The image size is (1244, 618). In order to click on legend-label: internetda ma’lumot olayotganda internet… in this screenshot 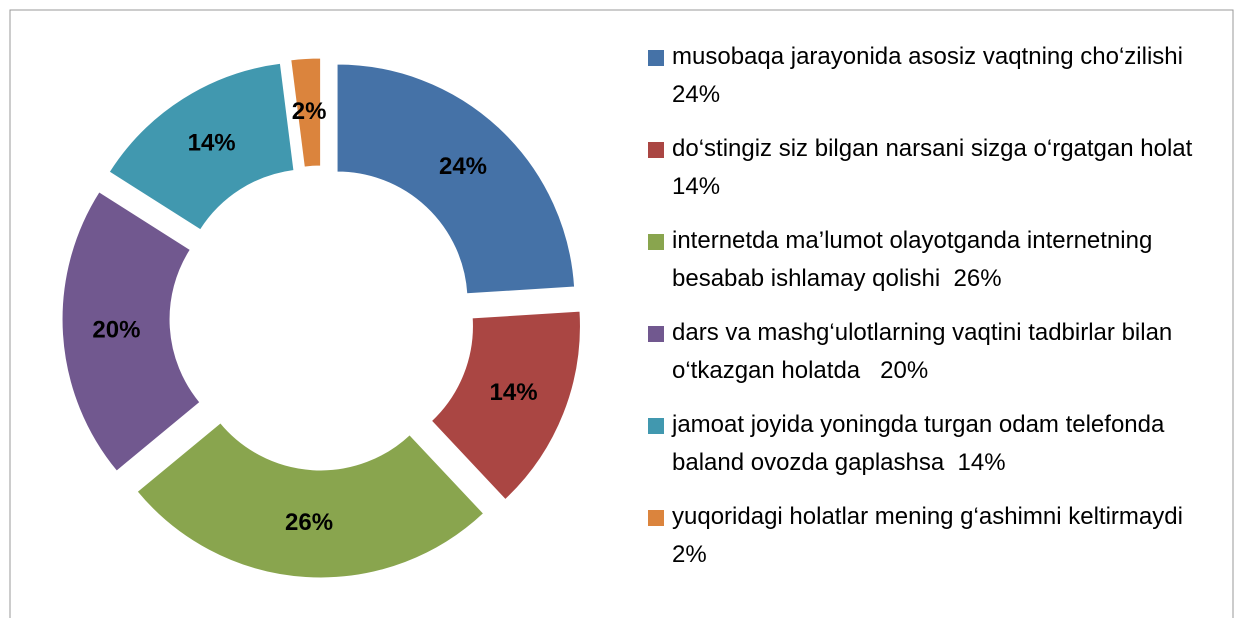, I will do `click(915, 259)`.